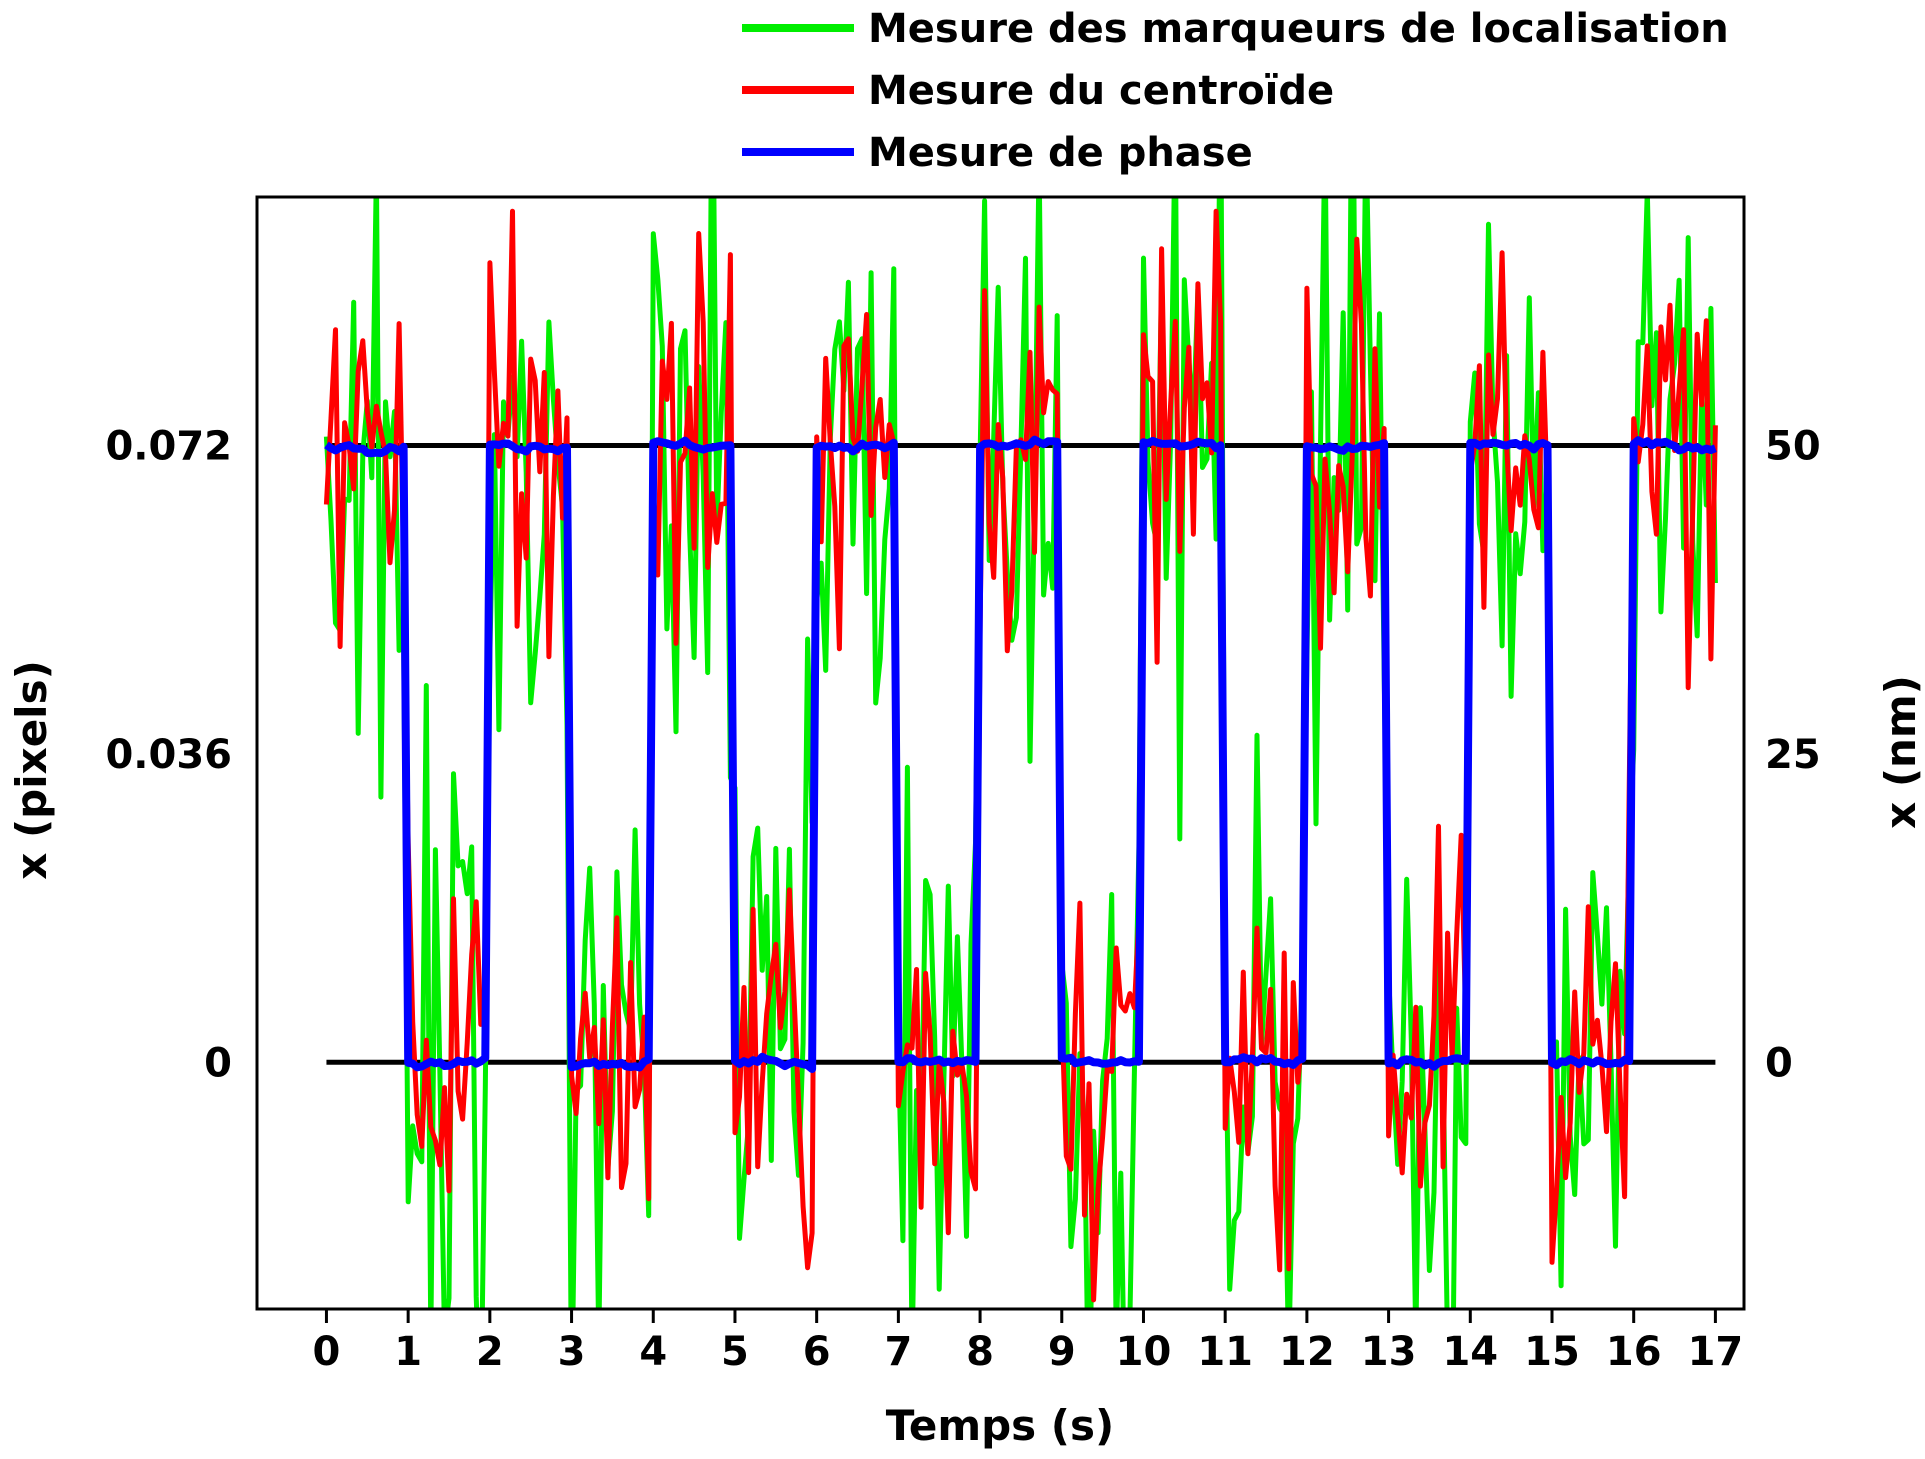 The width and height of the screenshot is (1925, 1459). Describe the element at coordinates (1060, 153) in the screenshot. I see `legend-label-3: Mesure de phase` at that location.